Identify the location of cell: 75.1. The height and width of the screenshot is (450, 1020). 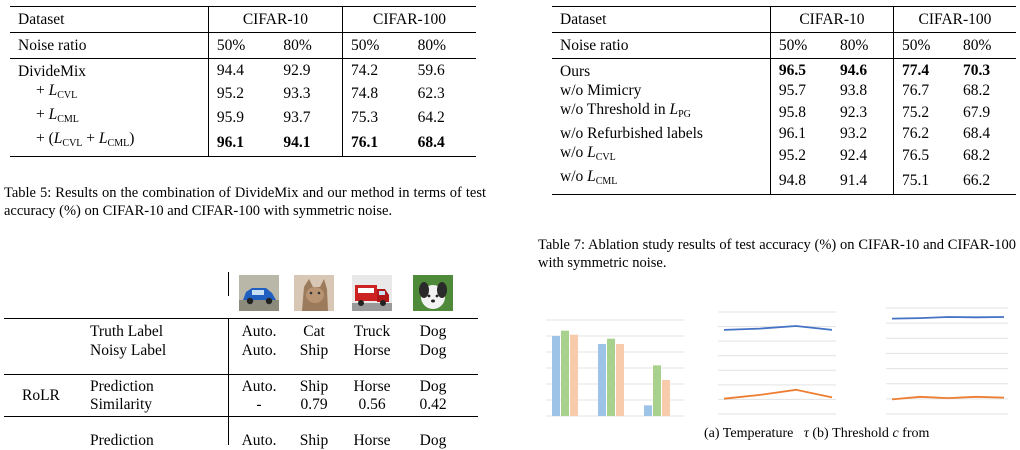
(924, 181).